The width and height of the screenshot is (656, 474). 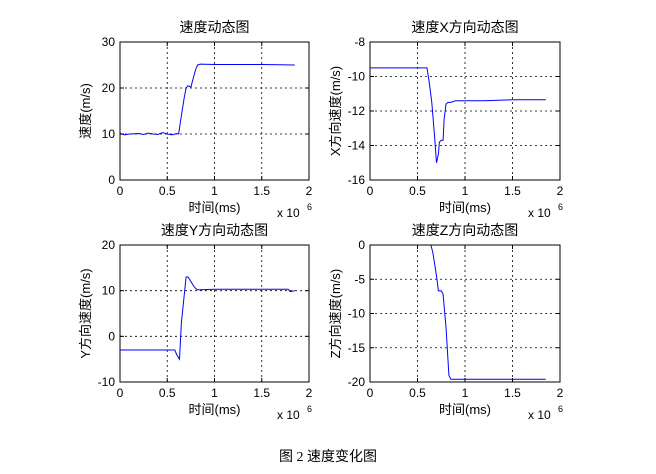 What do you see at coordinates (359, 279) in the screenshot?
I see `y-tick-label: -5` at bounding box center [359, 279].